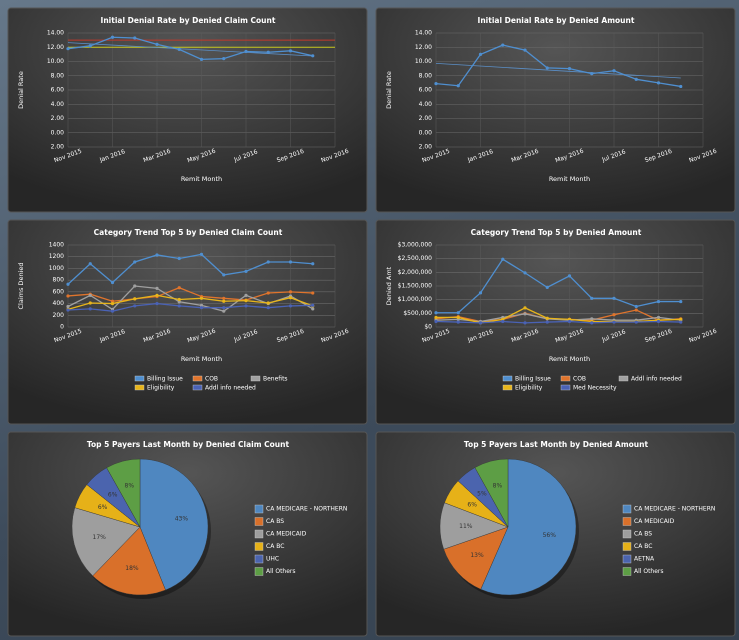 The width and height of the screenshot is (739, 640). I want to click on y-tick-label: $0, so click(428, 327).